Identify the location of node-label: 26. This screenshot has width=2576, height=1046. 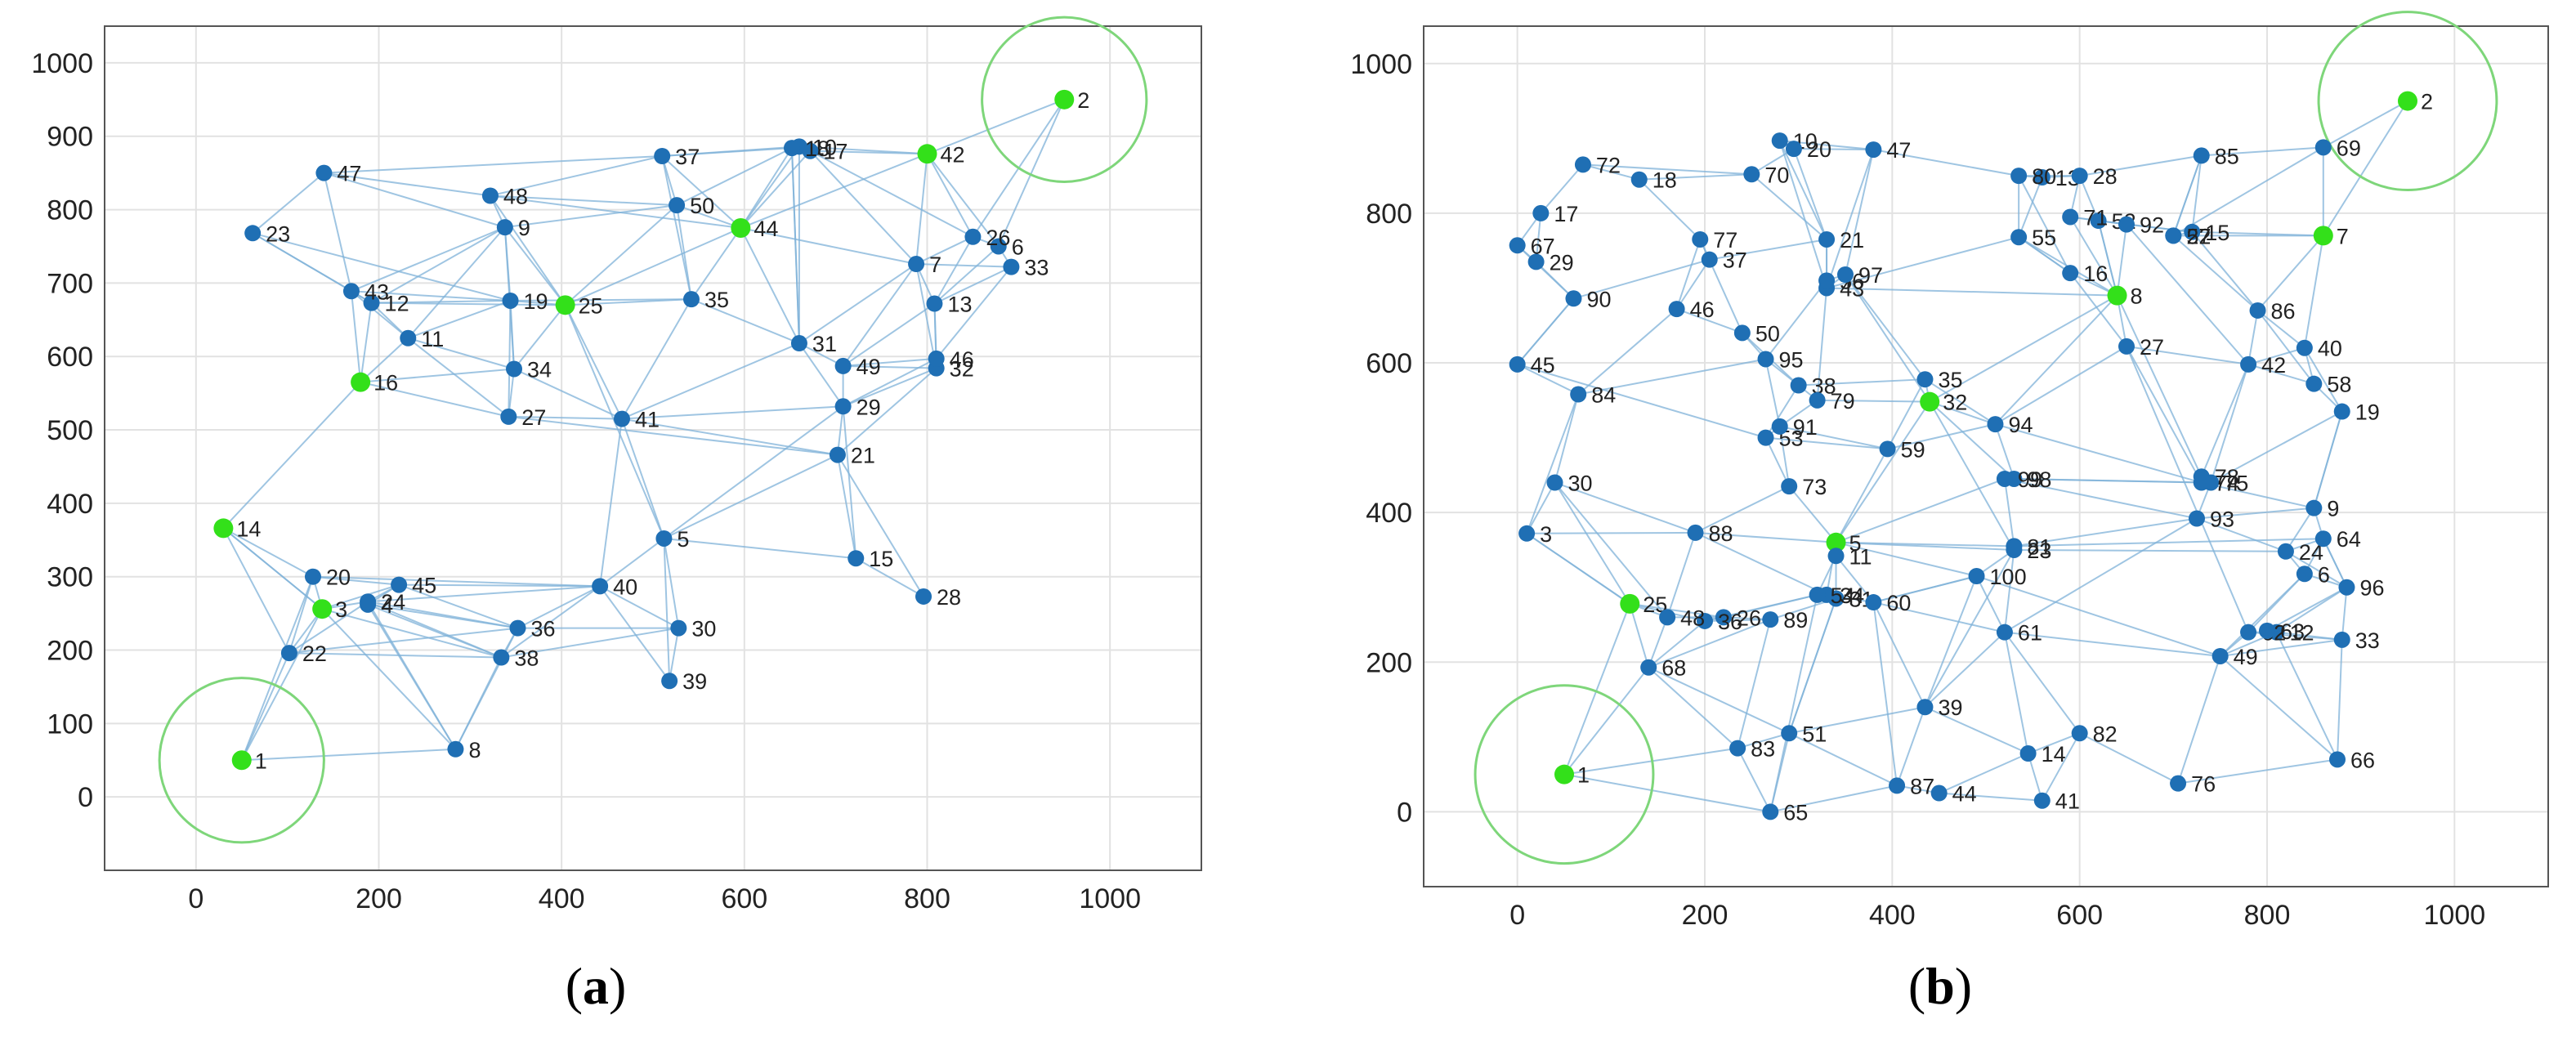
(1749, 618).